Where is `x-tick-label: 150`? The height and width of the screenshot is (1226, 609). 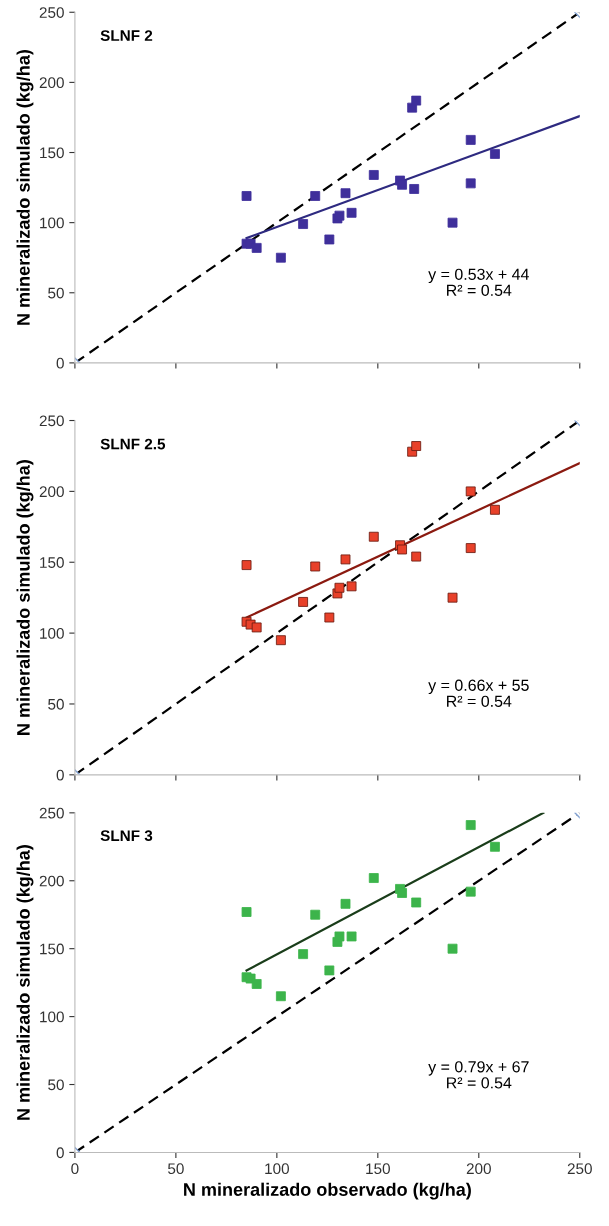 x-tick-label: 150 is located at coordinates (378, 1169).